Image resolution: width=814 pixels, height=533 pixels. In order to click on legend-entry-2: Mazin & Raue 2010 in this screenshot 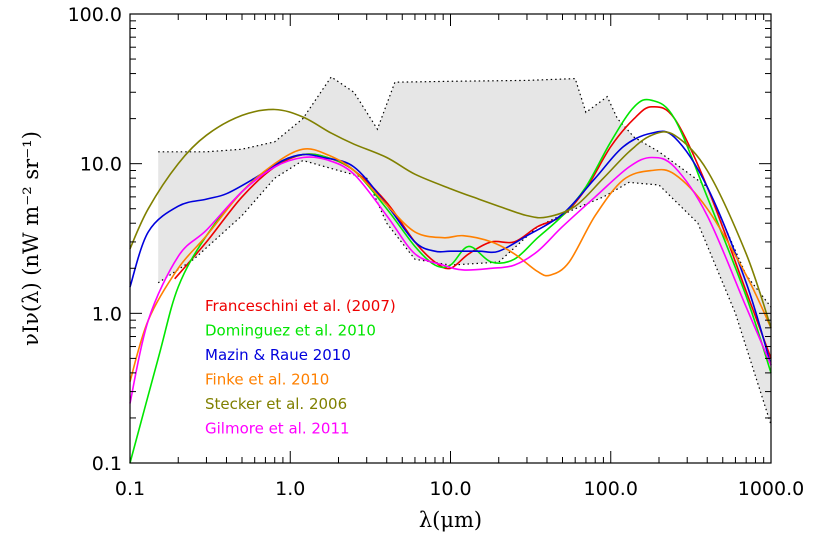, I will do `click(278, 355)`.